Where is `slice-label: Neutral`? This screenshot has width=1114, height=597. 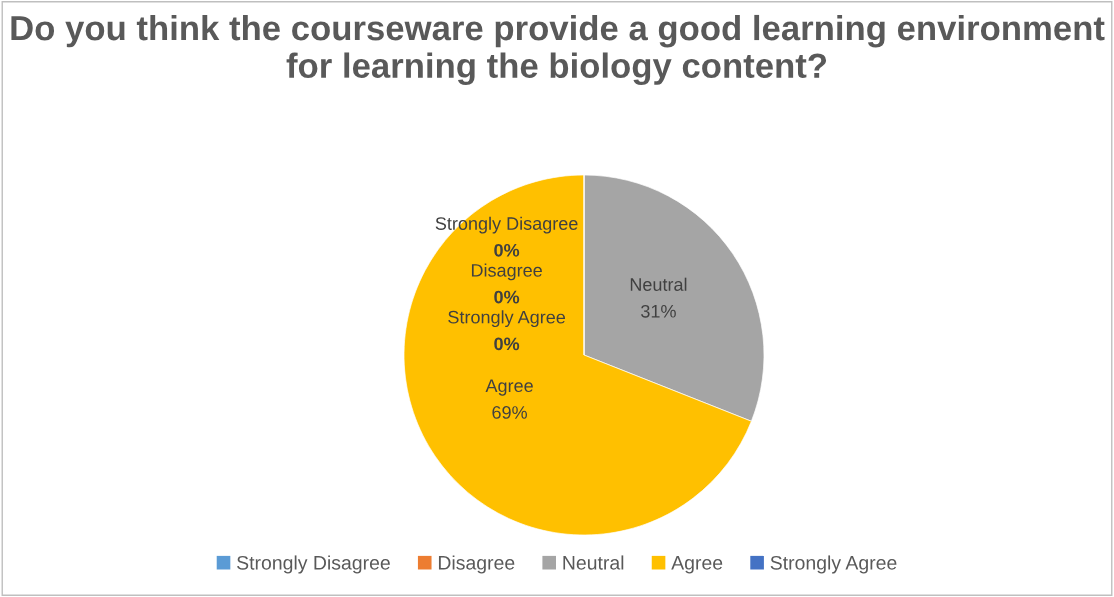 slice-label: Neutral is located at coordinates (658, 284).